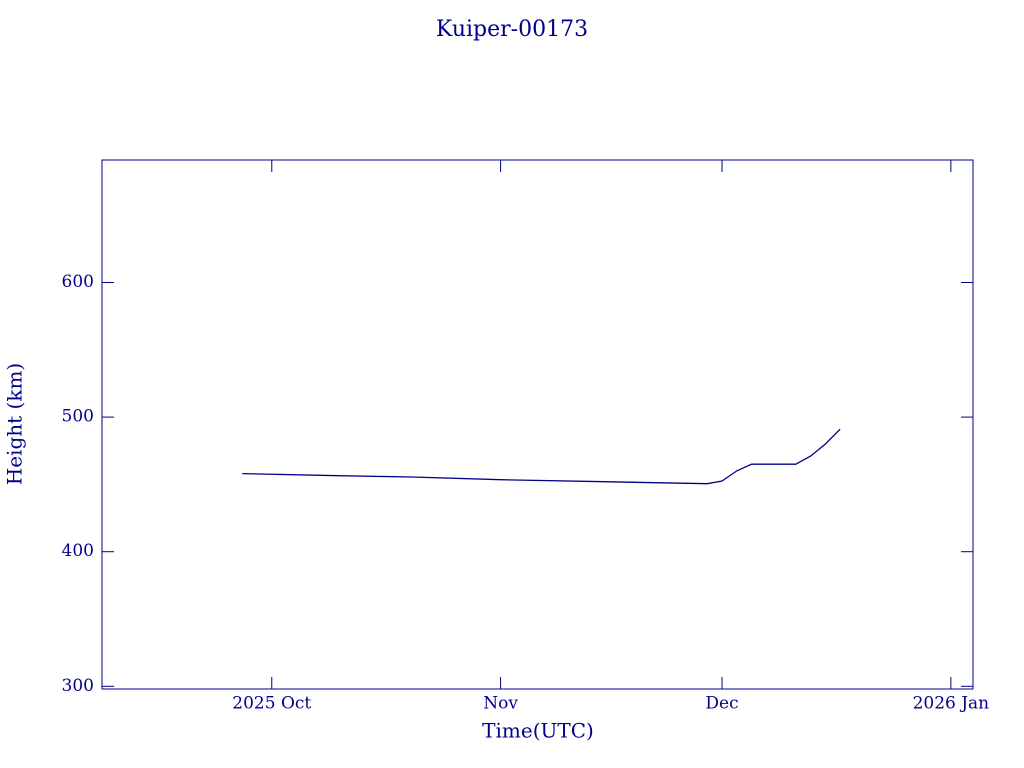 The height and width of the screenshot is (768, 1024). Describe the element at coordinates (541, 456) in the screenshot. I see `data-line` at that location.